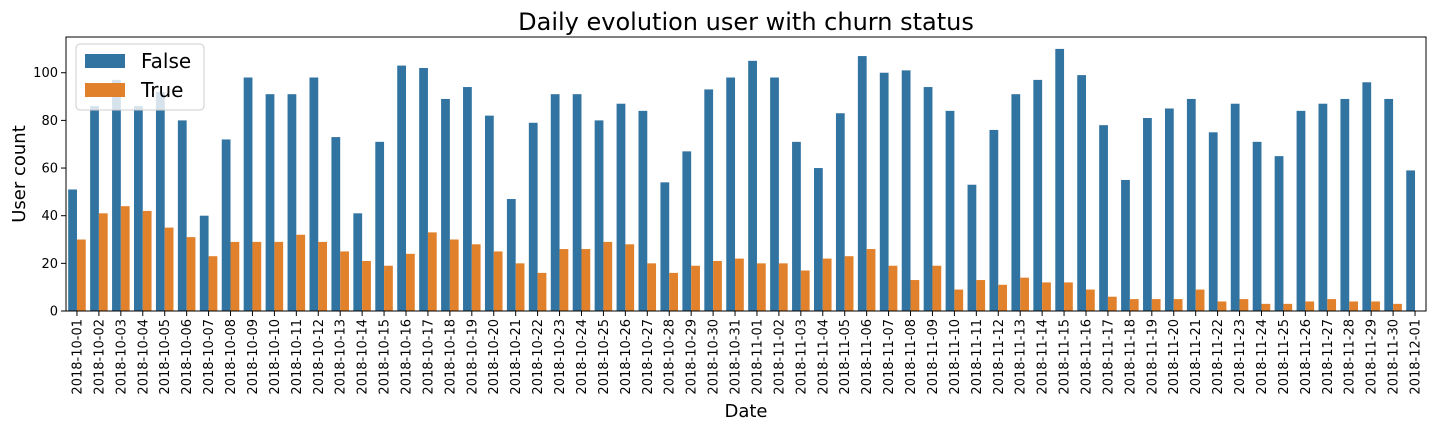  I want to click on x-tick-label: 2018-10-12, so click(319, 357).